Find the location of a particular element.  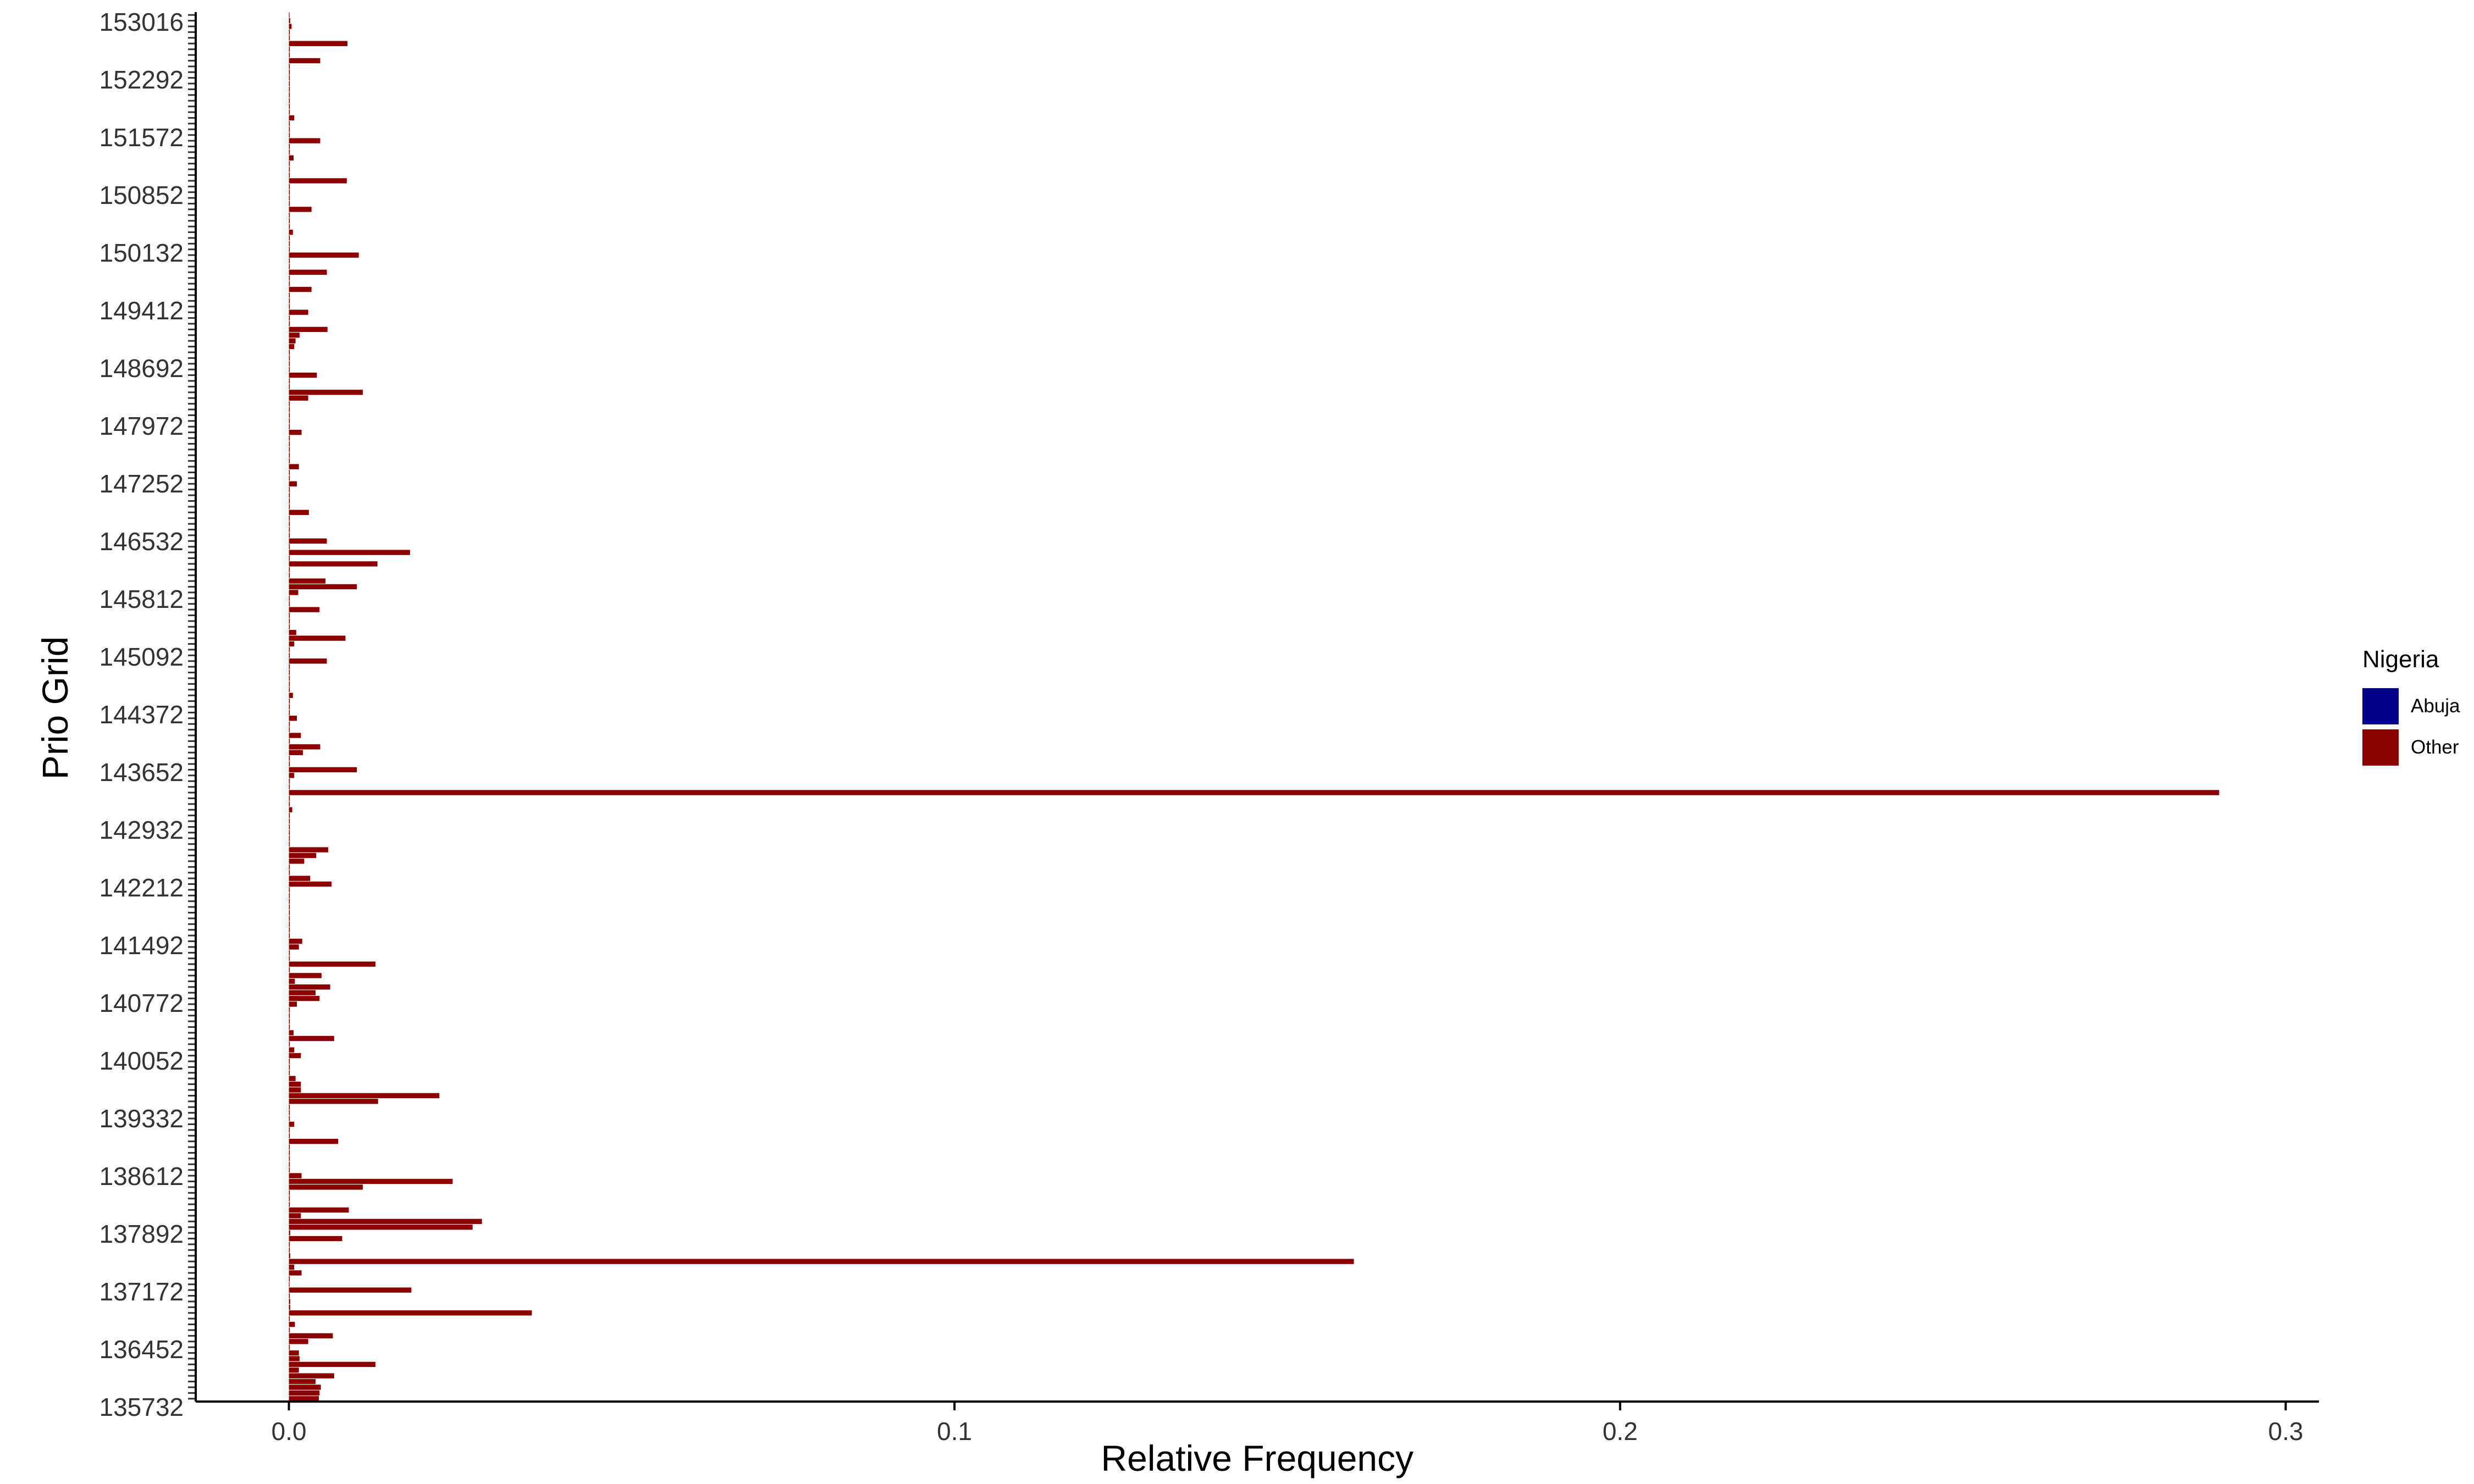

legend-label-other: Other is located at coordinates (2435, 747).